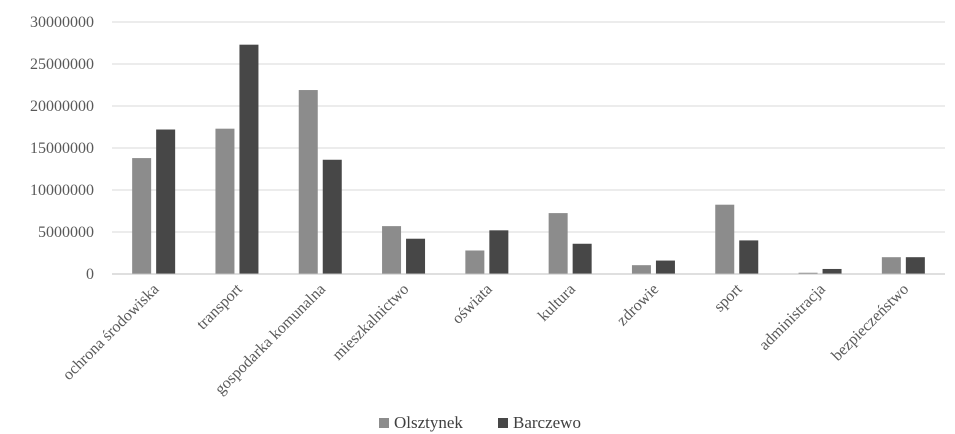 The image size is (955, 434). Describe the element at coordinates (503, 423) in the screenshot. I see `legend-swatch-barczewo` at that location.